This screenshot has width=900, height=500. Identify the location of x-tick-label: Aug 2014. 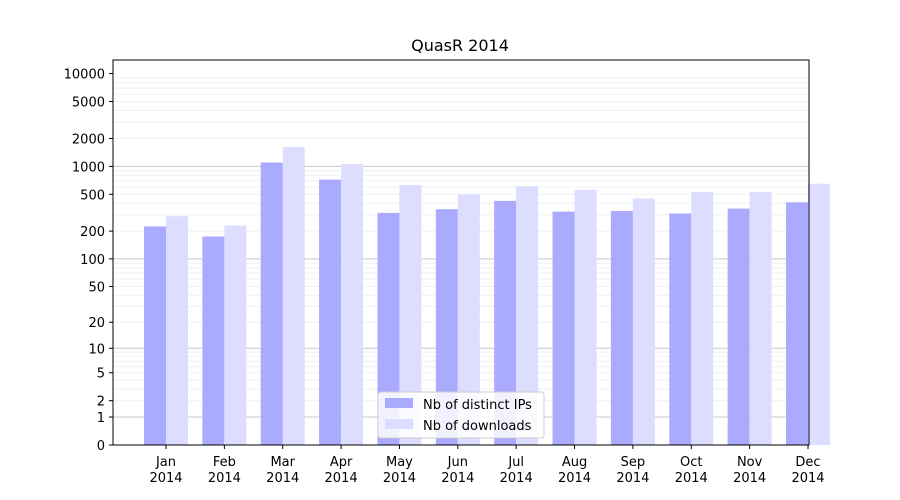
(574, 470).